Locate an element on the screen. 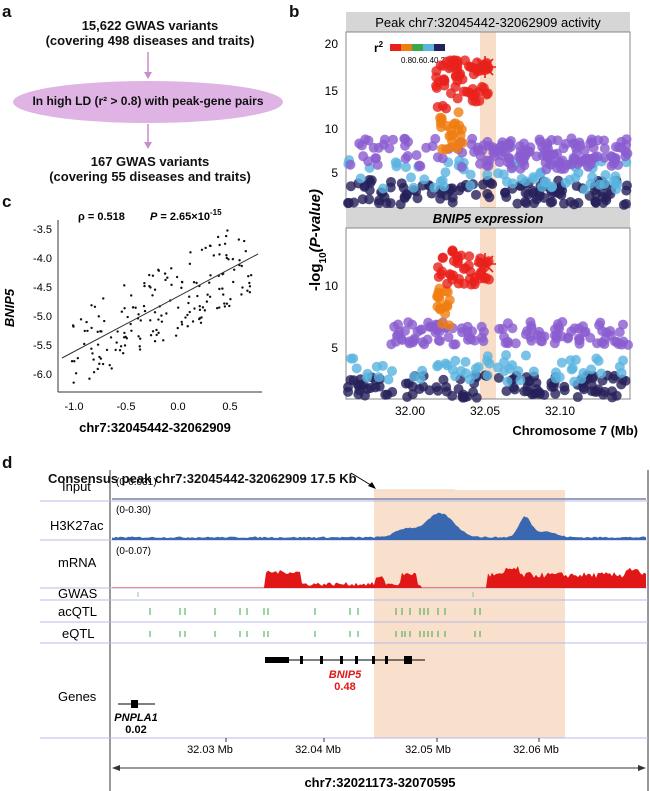 This screenshot has height=791, width=650. acqtl-marks is located at coordinates (315, 611).